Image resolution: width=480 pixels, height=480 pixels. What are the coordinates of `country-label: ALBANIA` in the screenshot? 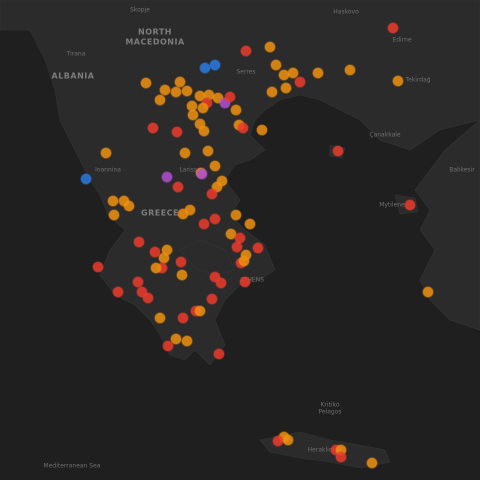 It's located at (73, 76).